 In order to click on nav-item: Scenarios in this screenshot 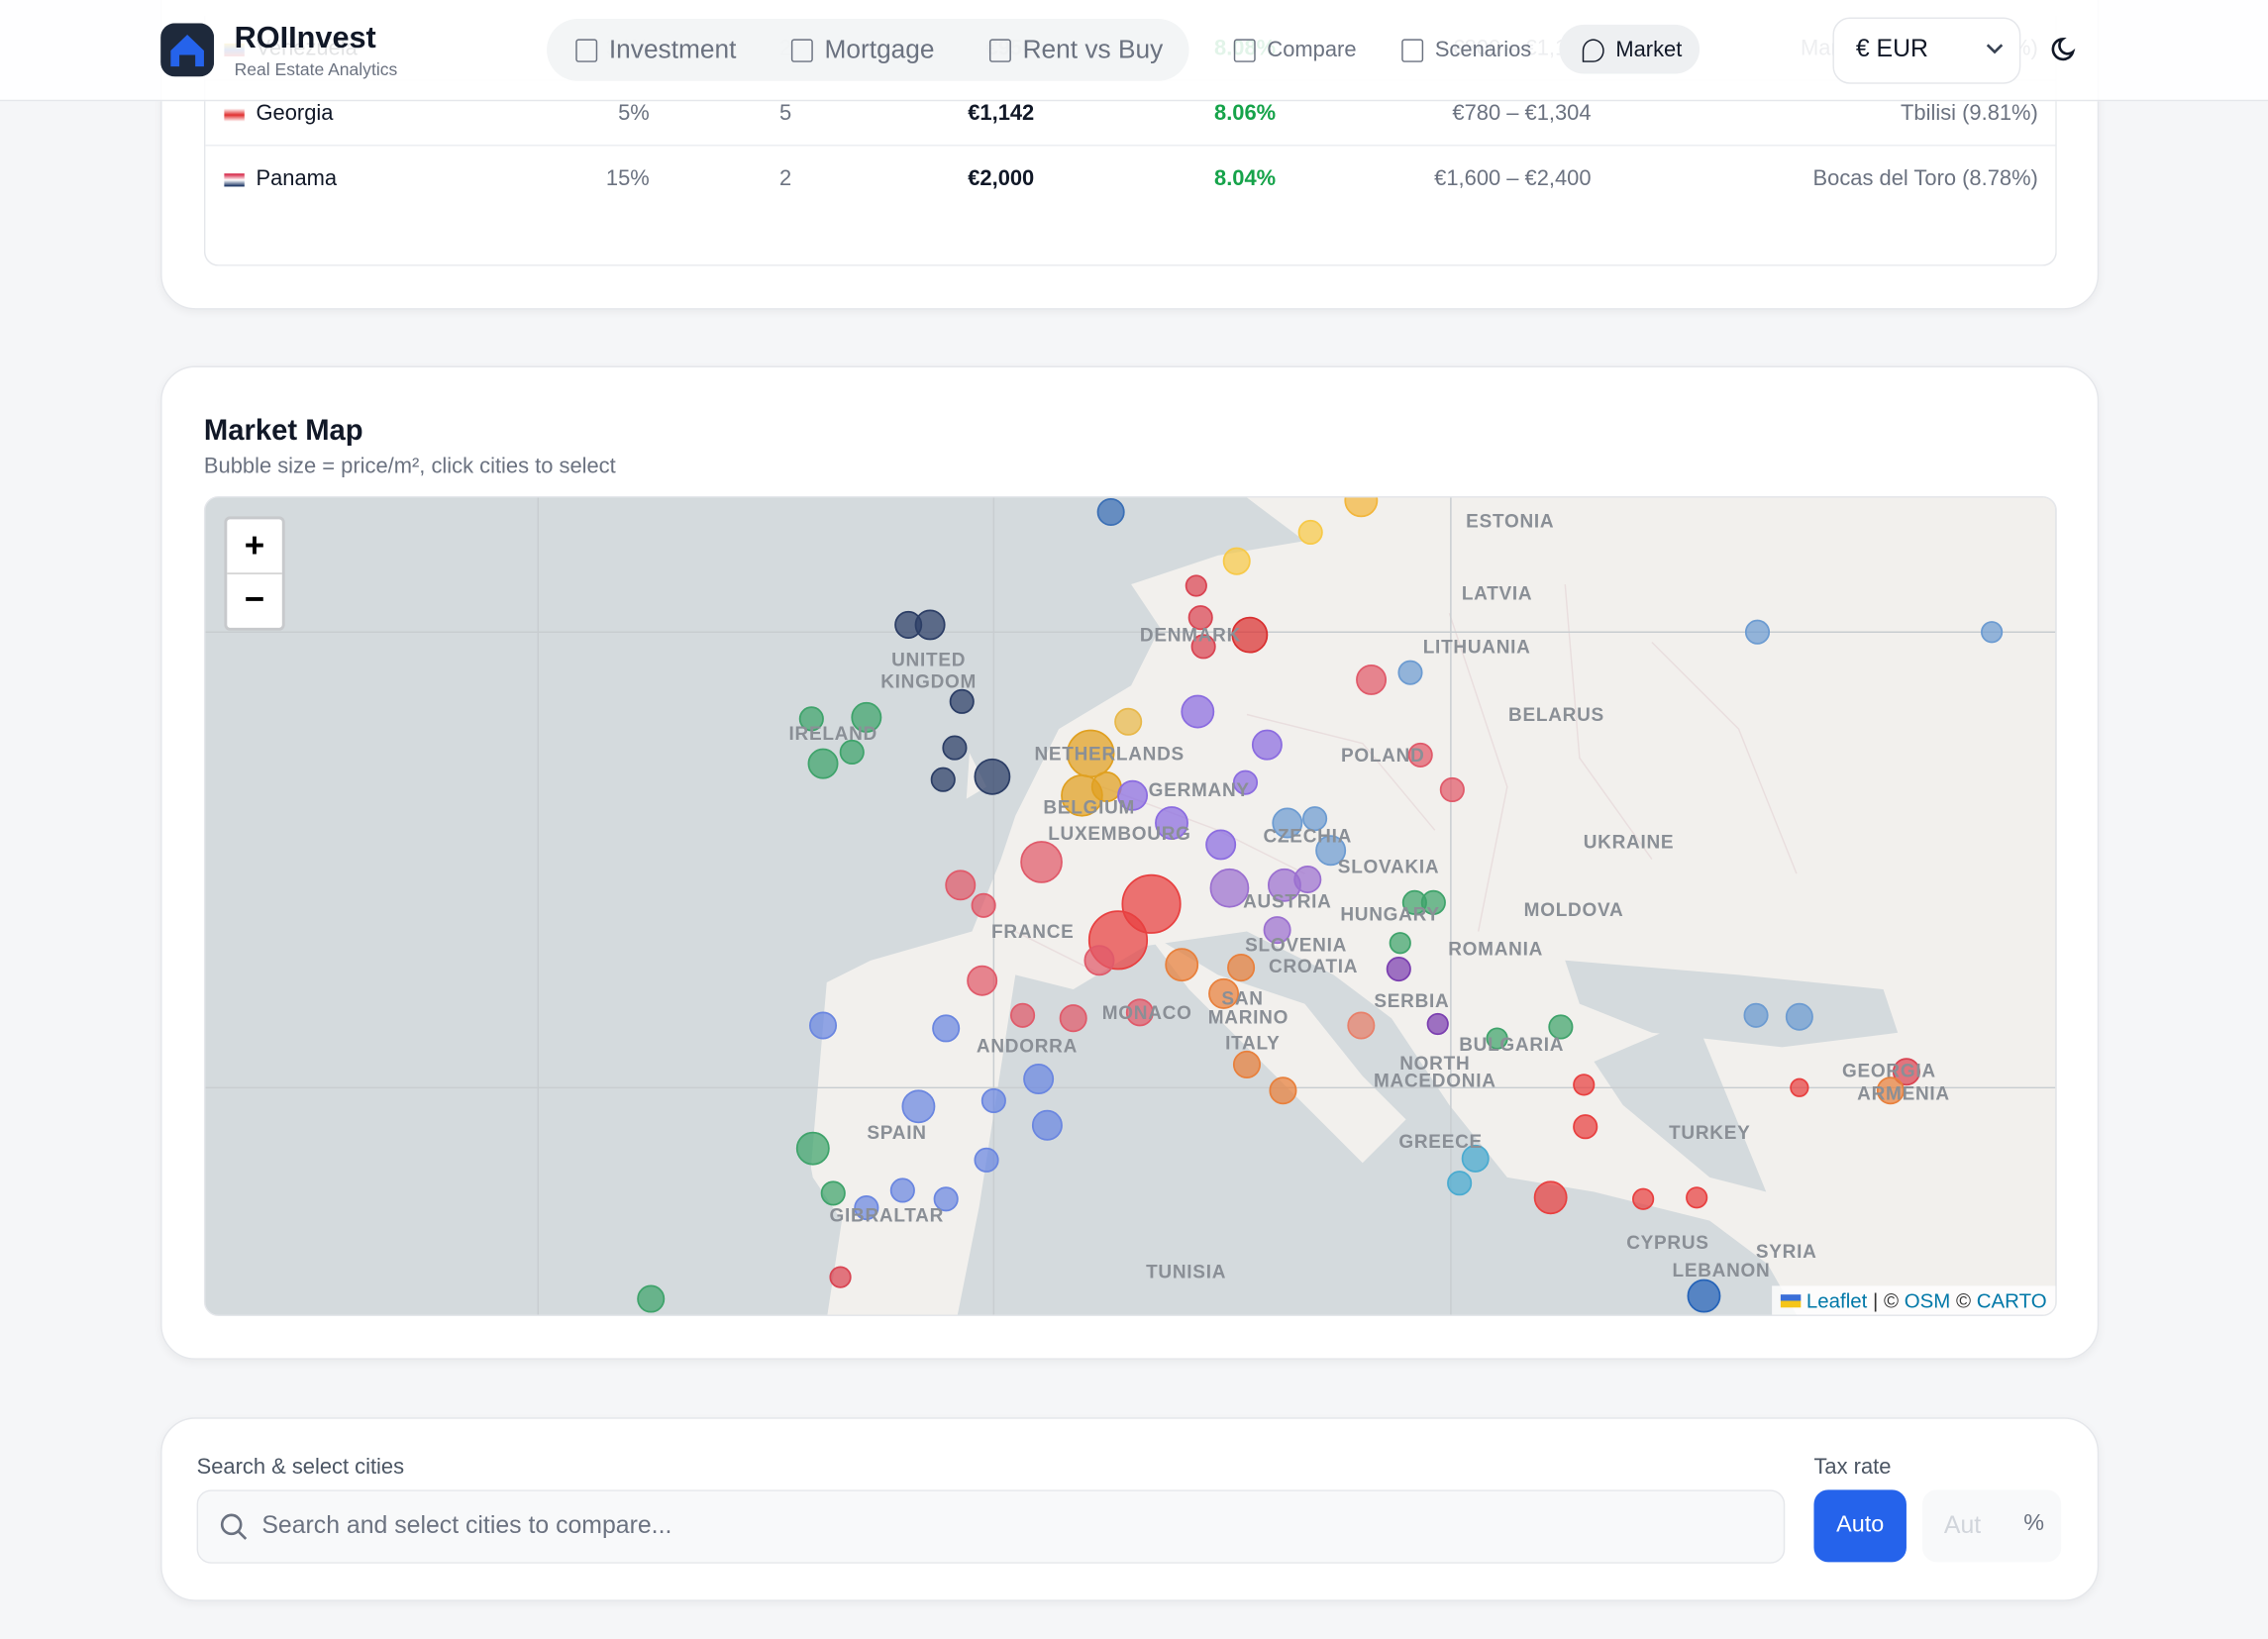, I will do `click(1483, 49)`.